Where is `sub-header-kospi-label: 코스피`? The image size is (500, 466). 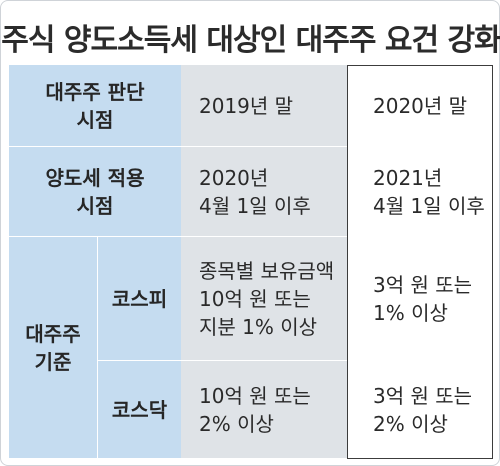 sub-header-kospi-label: 코스피 is located at coordinates (139, 298).